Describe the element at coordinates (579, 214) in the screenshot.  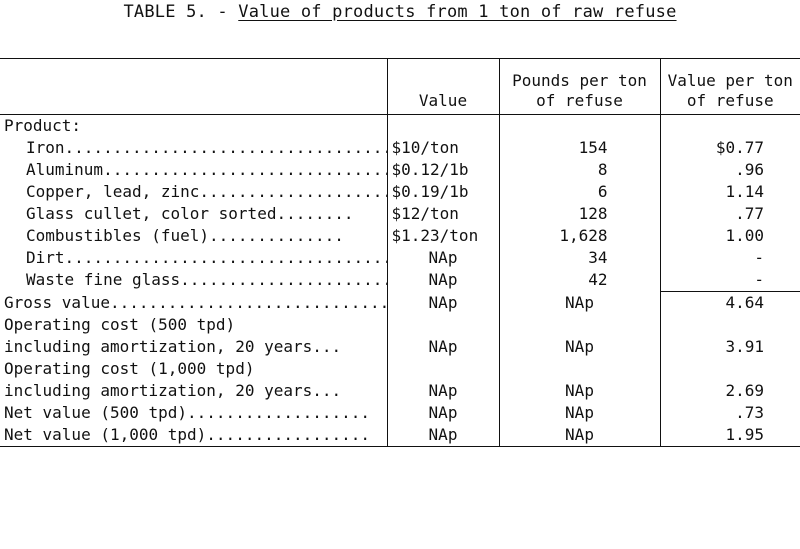
I see `row-pounds: 128` at that location.